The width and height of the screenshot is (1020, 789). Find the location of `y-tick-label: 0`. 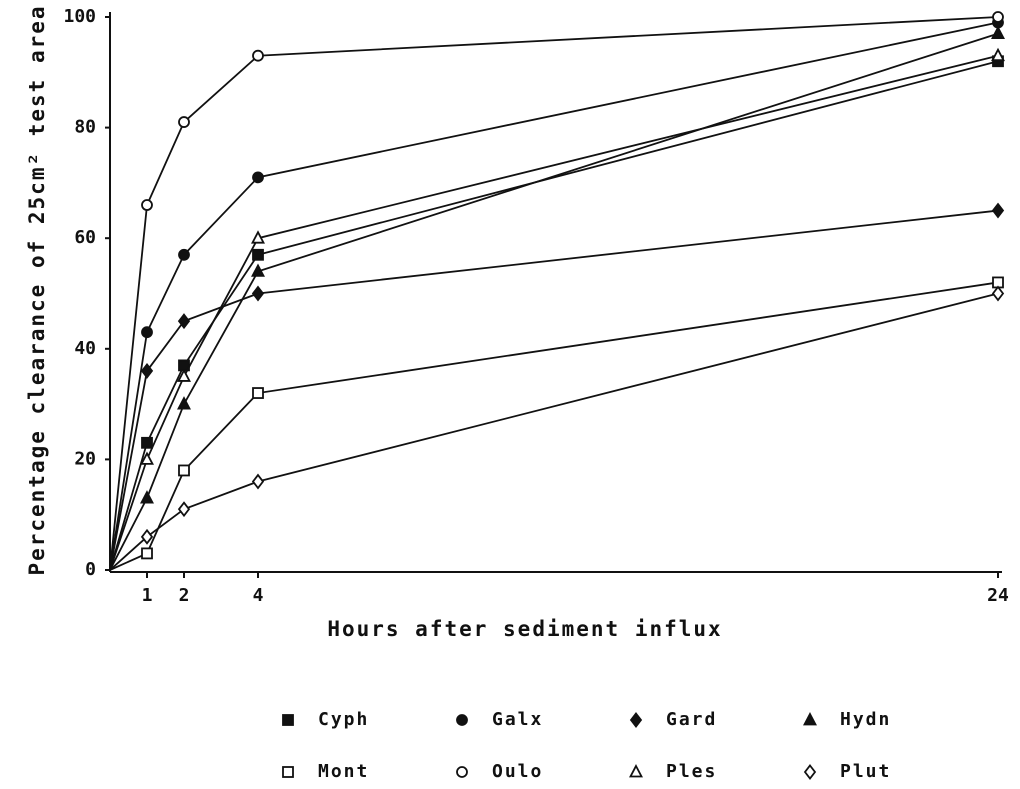

y-tick-label: 0 is located at coordinates (90, 569).